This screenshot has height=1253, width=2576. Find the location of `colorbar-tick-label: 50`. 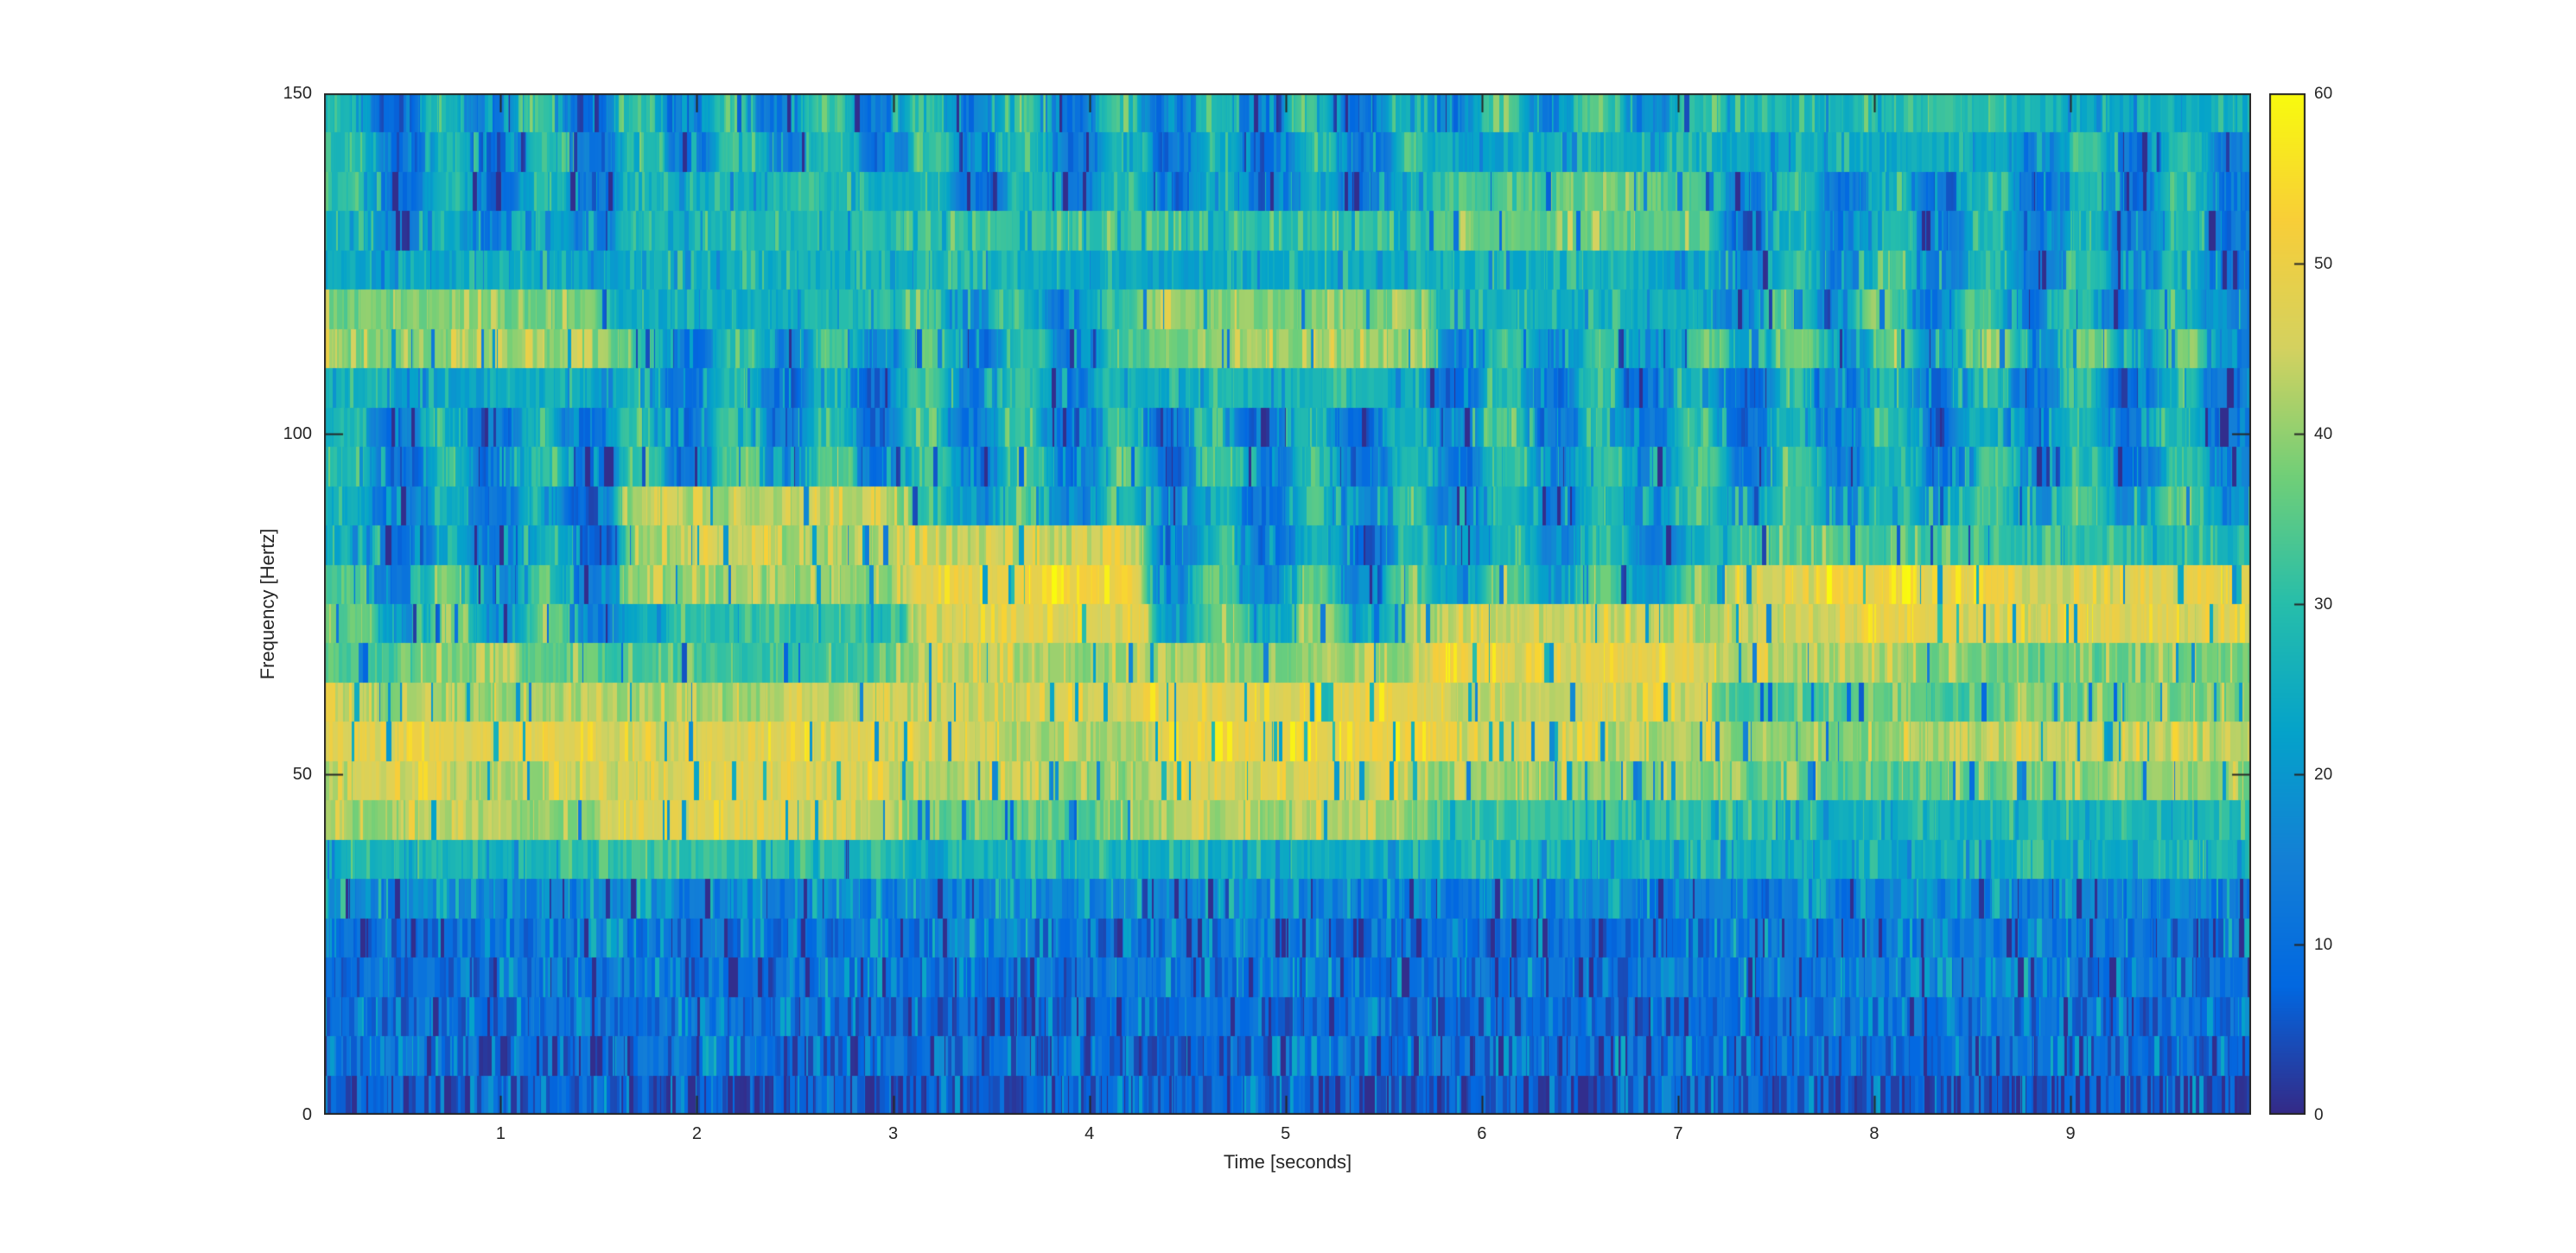

colorbar-tick-label: 50 is located at coordinates (2323, 264).